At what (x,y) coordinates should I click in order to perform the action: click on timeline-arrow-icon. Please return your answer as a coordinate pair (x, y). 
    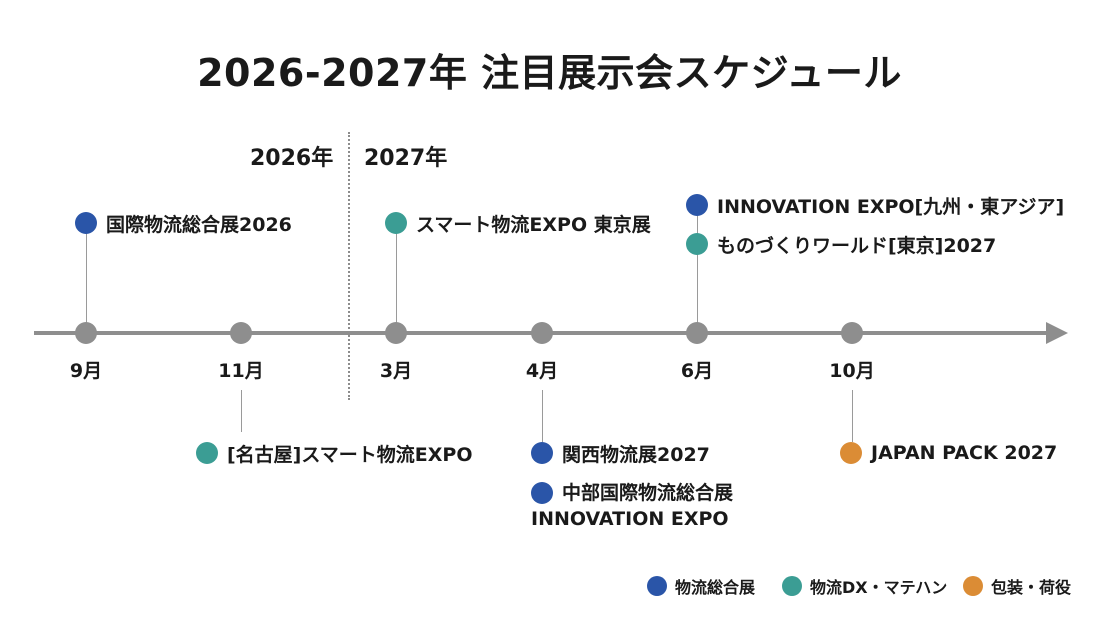
    Looking at the image, I should click on (1057, 333).